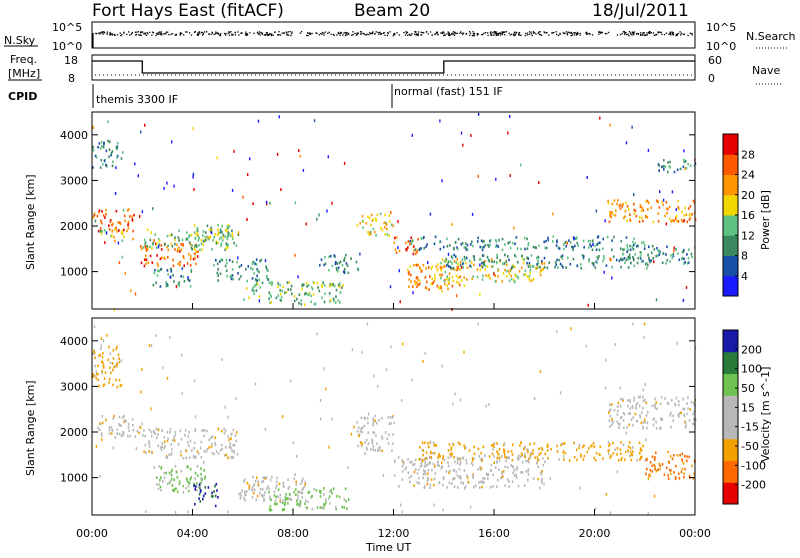  What do you see at coordinates (393, 35) in the screenshot?
I see `nsky-frame` at bounding box center [393, 35].